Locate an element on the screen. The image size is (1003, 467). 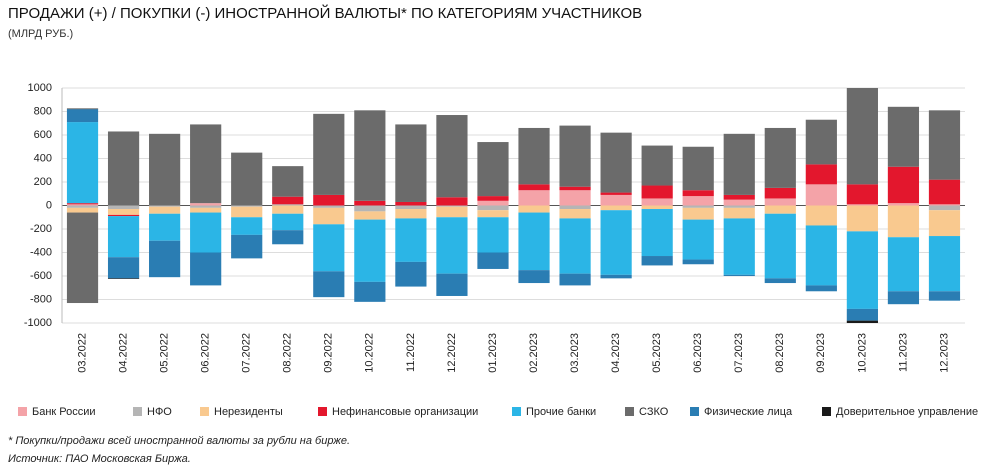
x-tick-label: 07.2023 is located at coordinates (739, 353).